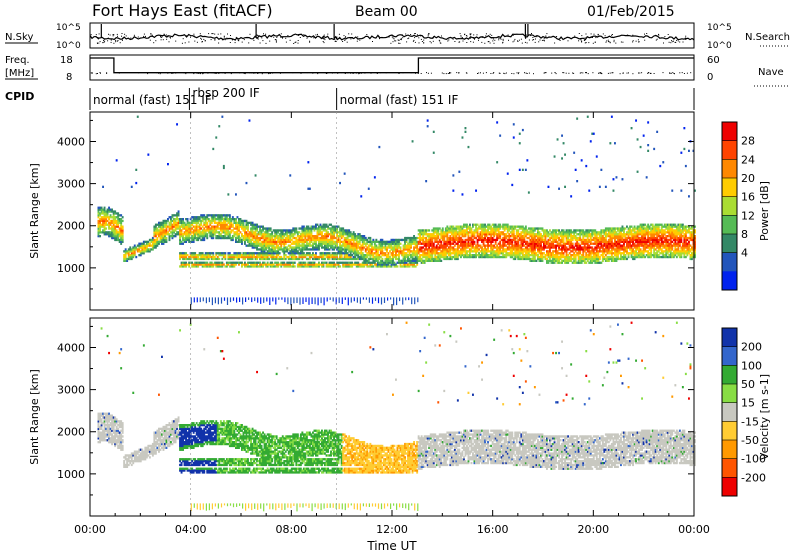 This screenshot has width=800, height=558. What do you see at coordinates (397, 70) in the screenshot?
I see `freq-panel: Freq. [MHz] 18 8 60 0 Nave` at bounding box center [397, 70].